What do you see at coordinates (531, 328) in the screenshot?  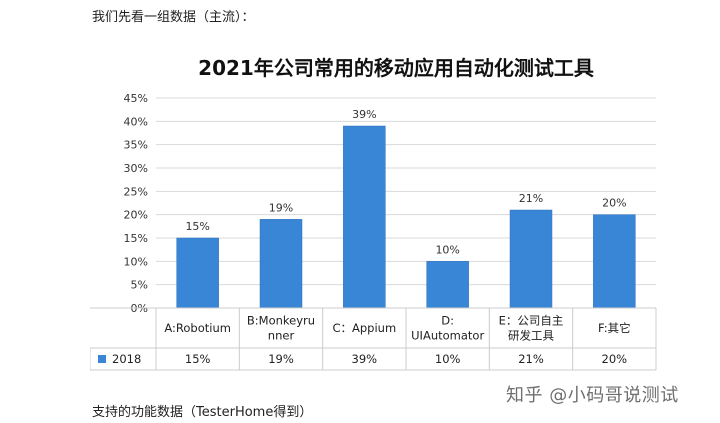 I see `x-tick-label: E：公司自主研发工具` at bounding box center [531, 328].